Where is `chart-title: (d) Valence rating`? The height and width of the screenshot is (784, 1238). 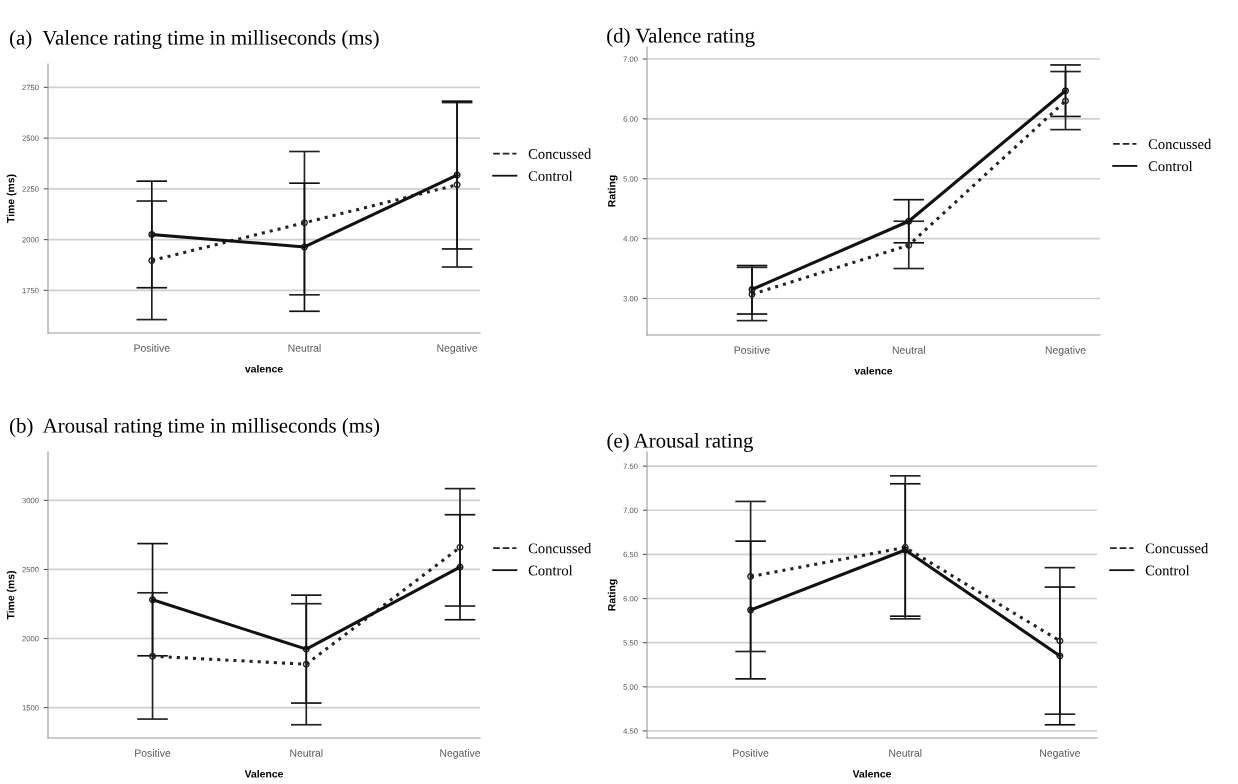
chart-title: (d) Valence rating is located at coordinates (681, 37).